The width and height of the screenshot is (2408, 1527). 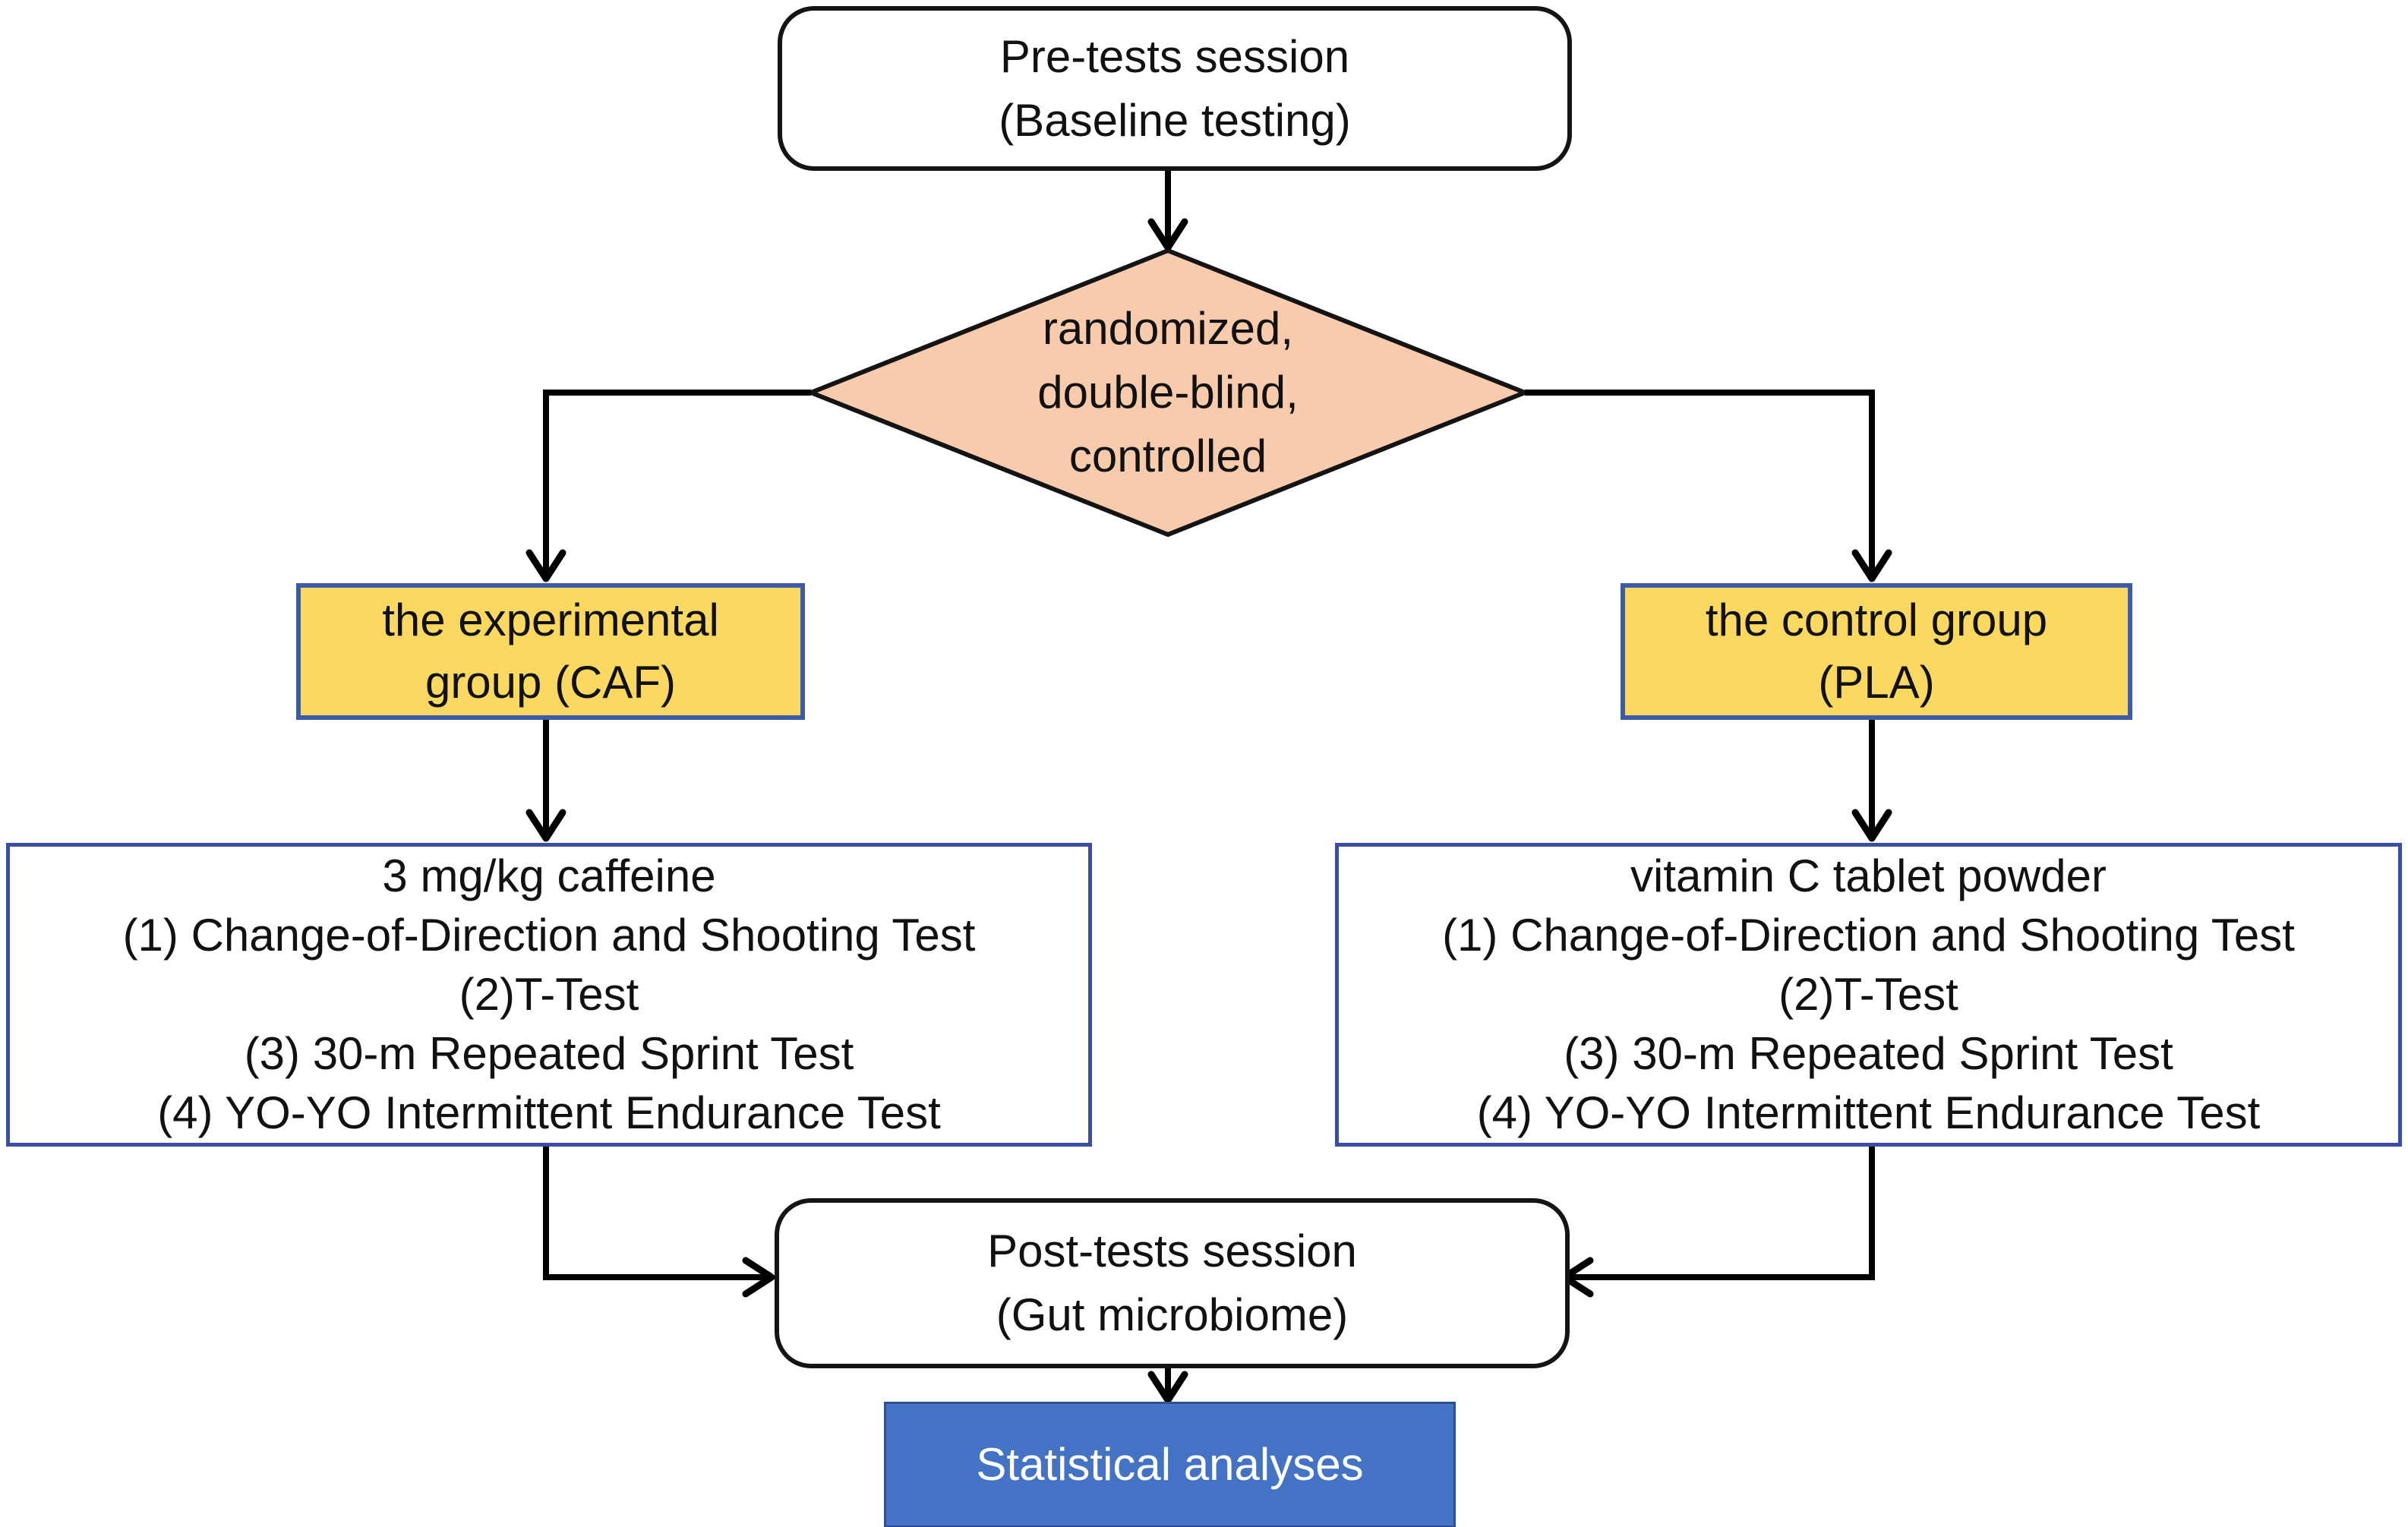 What do you see at coordinates (1167, 1387) in the screenshot?
I see `arrowhead-down-statistical` at bounding box center [1167, 1387].